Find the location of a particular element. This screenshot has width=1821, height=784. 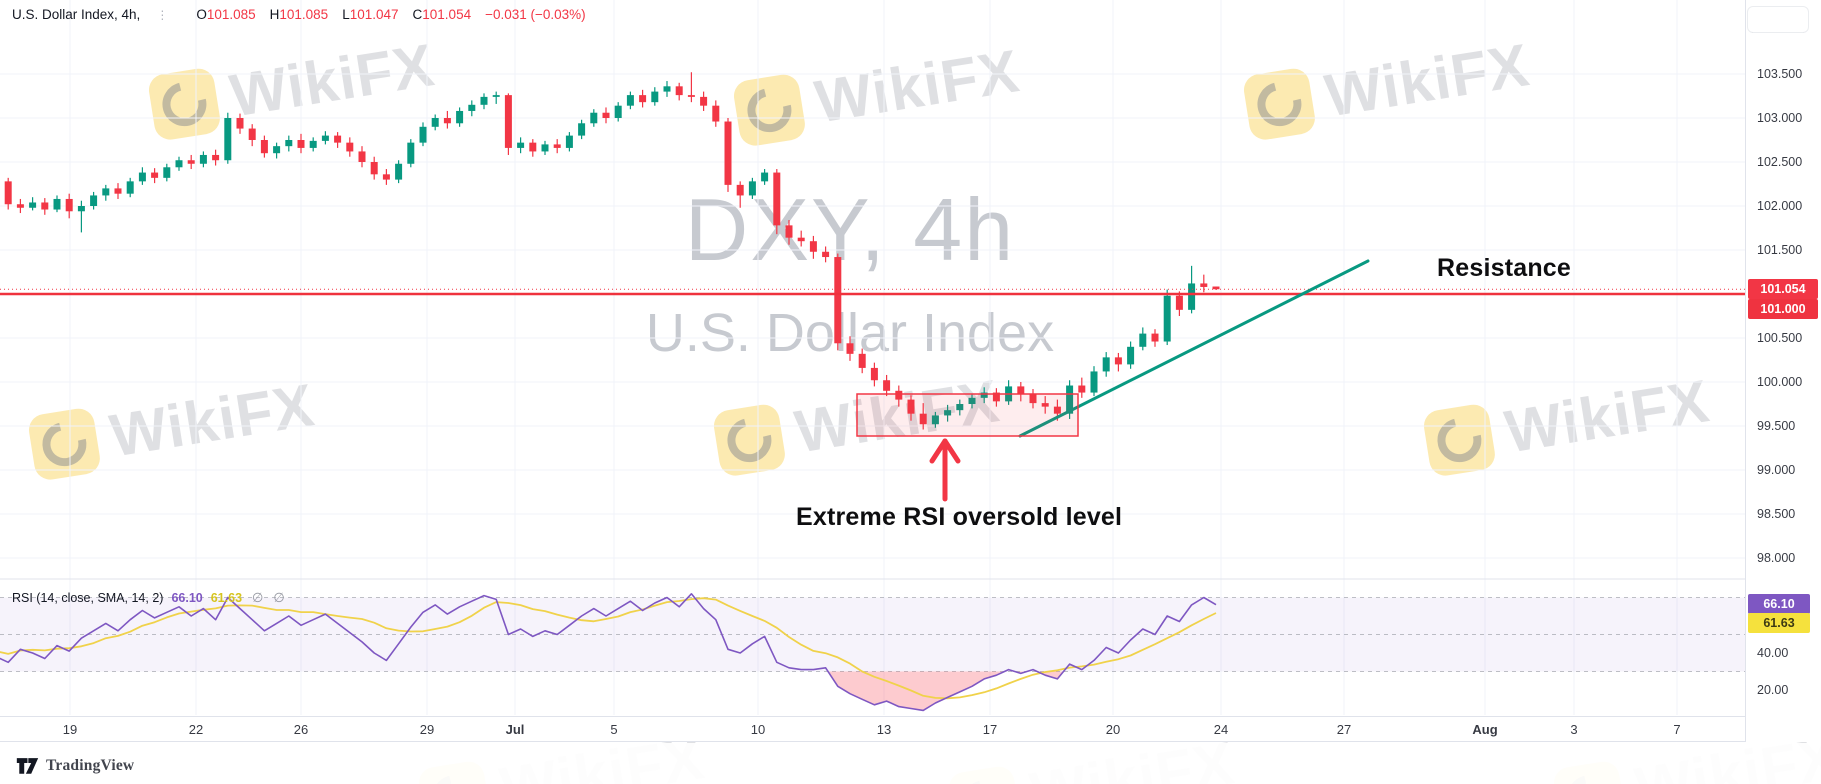

symbol-watermark: DXY, 4h U.S. Dollar Index is located at coordinates (850, 273).